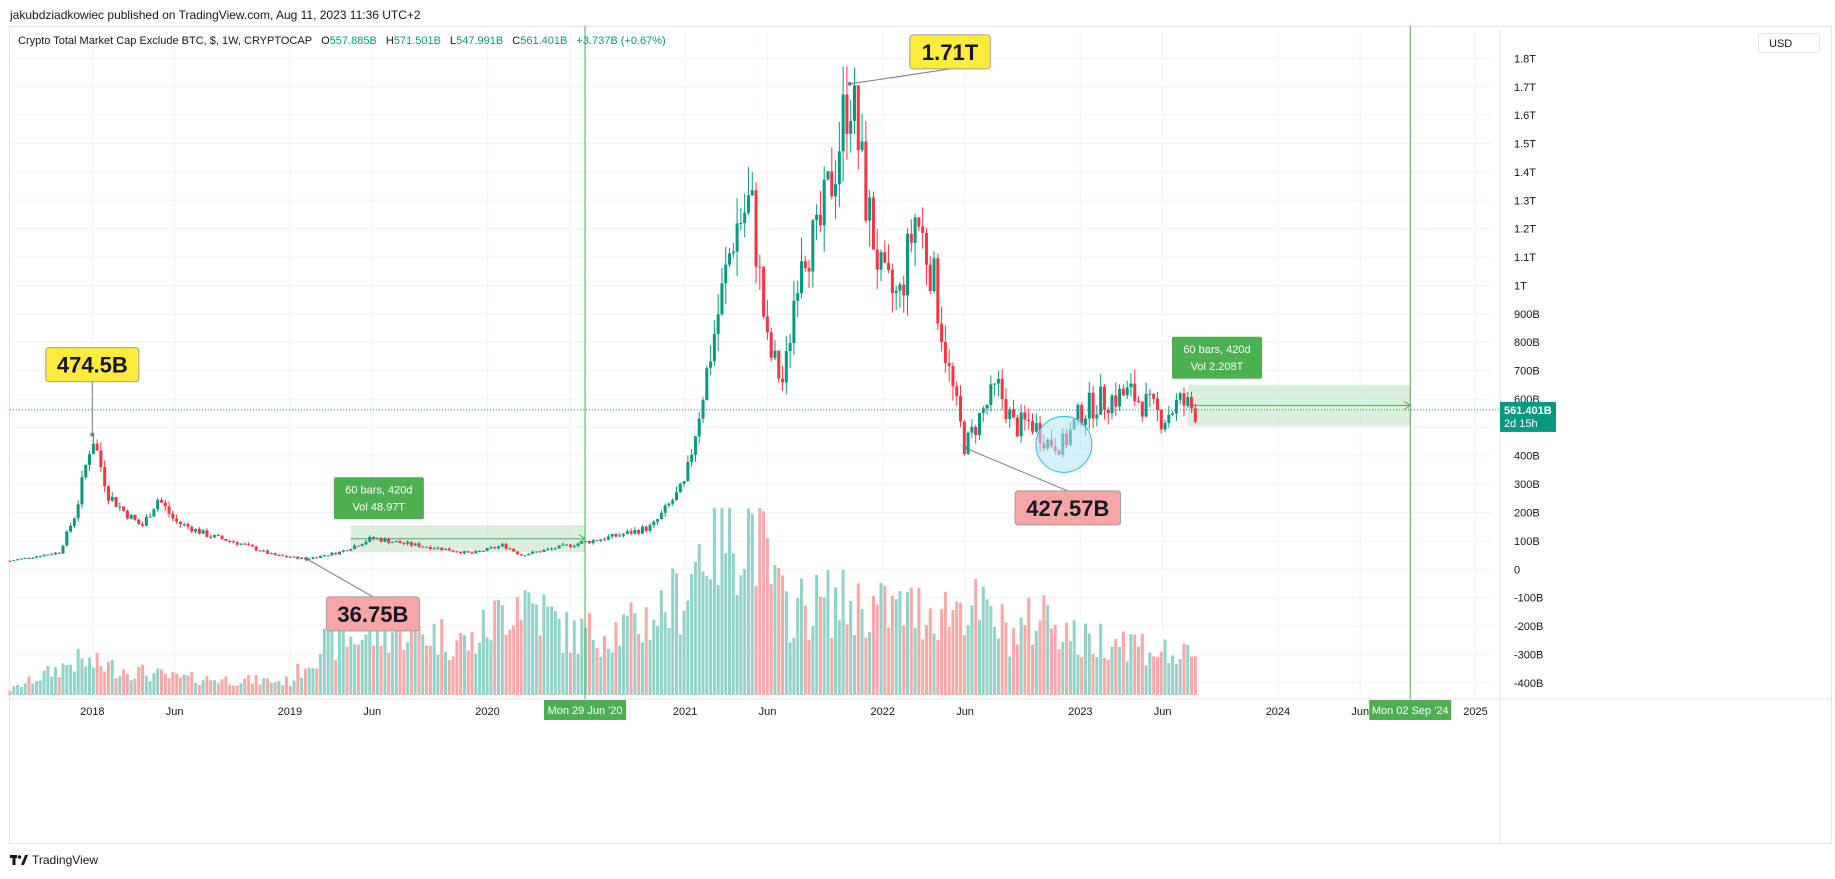 This screenshot has width=1835, height=879. I want to click on y-tick-label: -400B, so click(1528, 684).